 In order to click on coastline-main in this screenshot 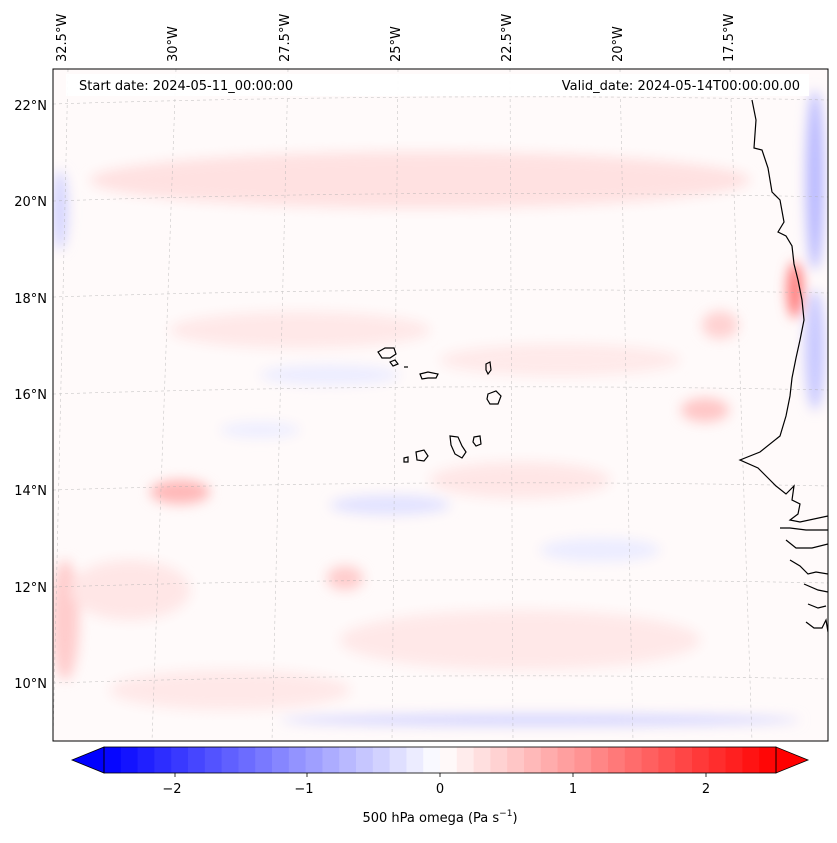, I will do `click(783, 311)`.